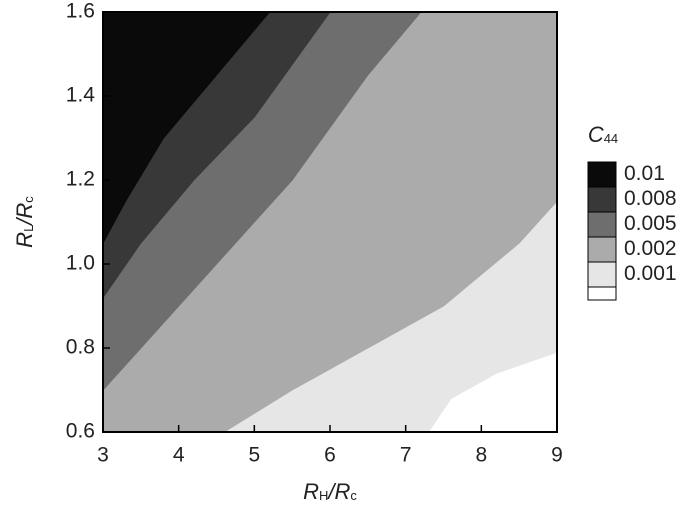 The image size is (700, 515). Describe the element at coordinates (596, 134) in the screenshot. I see `legend-title-main: C` at that location.